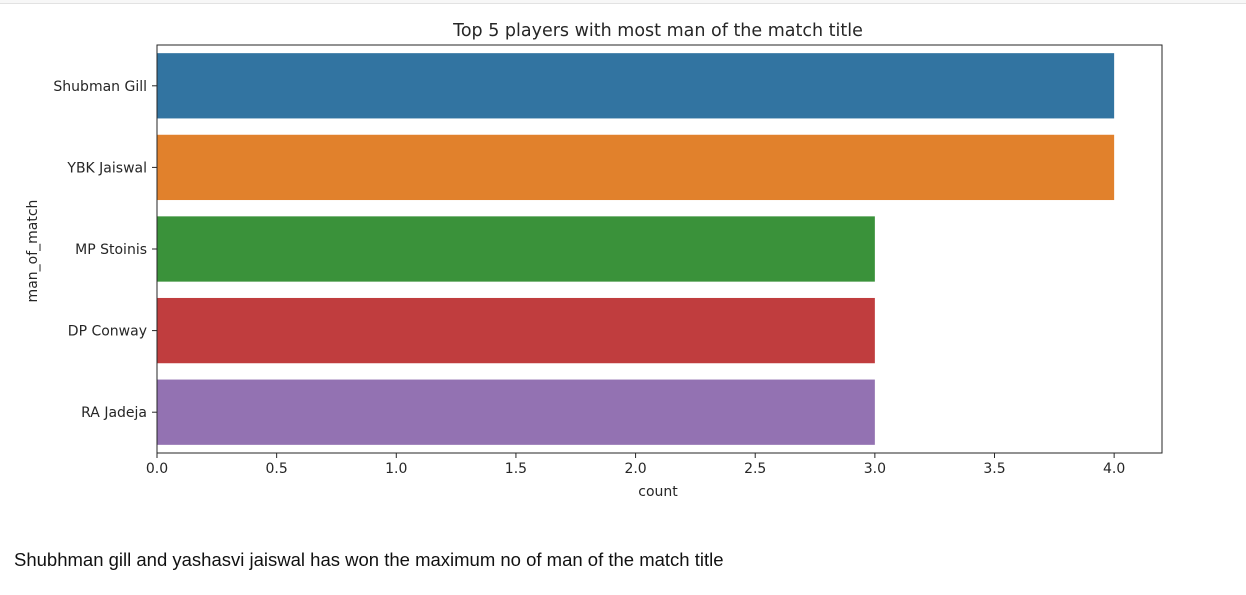  I want to click on bar-dp-conway, so click(516, 330).